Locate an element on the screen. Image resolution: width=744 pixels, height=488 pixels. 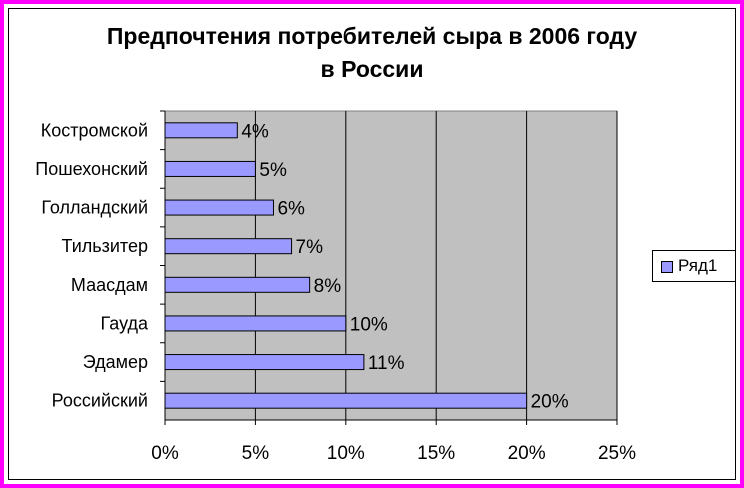
y-tick-label: Пошехонский is located at coordinates (91, 169).